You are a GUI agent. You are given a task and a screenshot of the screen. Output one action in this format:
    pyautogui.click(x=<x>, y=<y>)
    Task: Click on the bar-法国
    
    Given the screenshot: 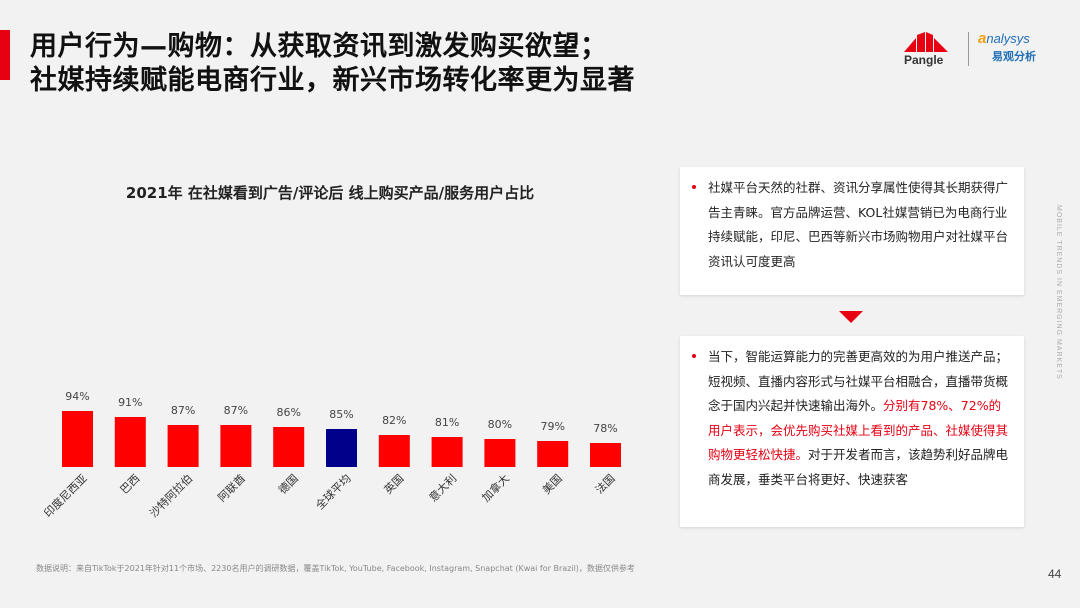 What is the action you would take?
    pyautogui.click(x=605, y=455)
    